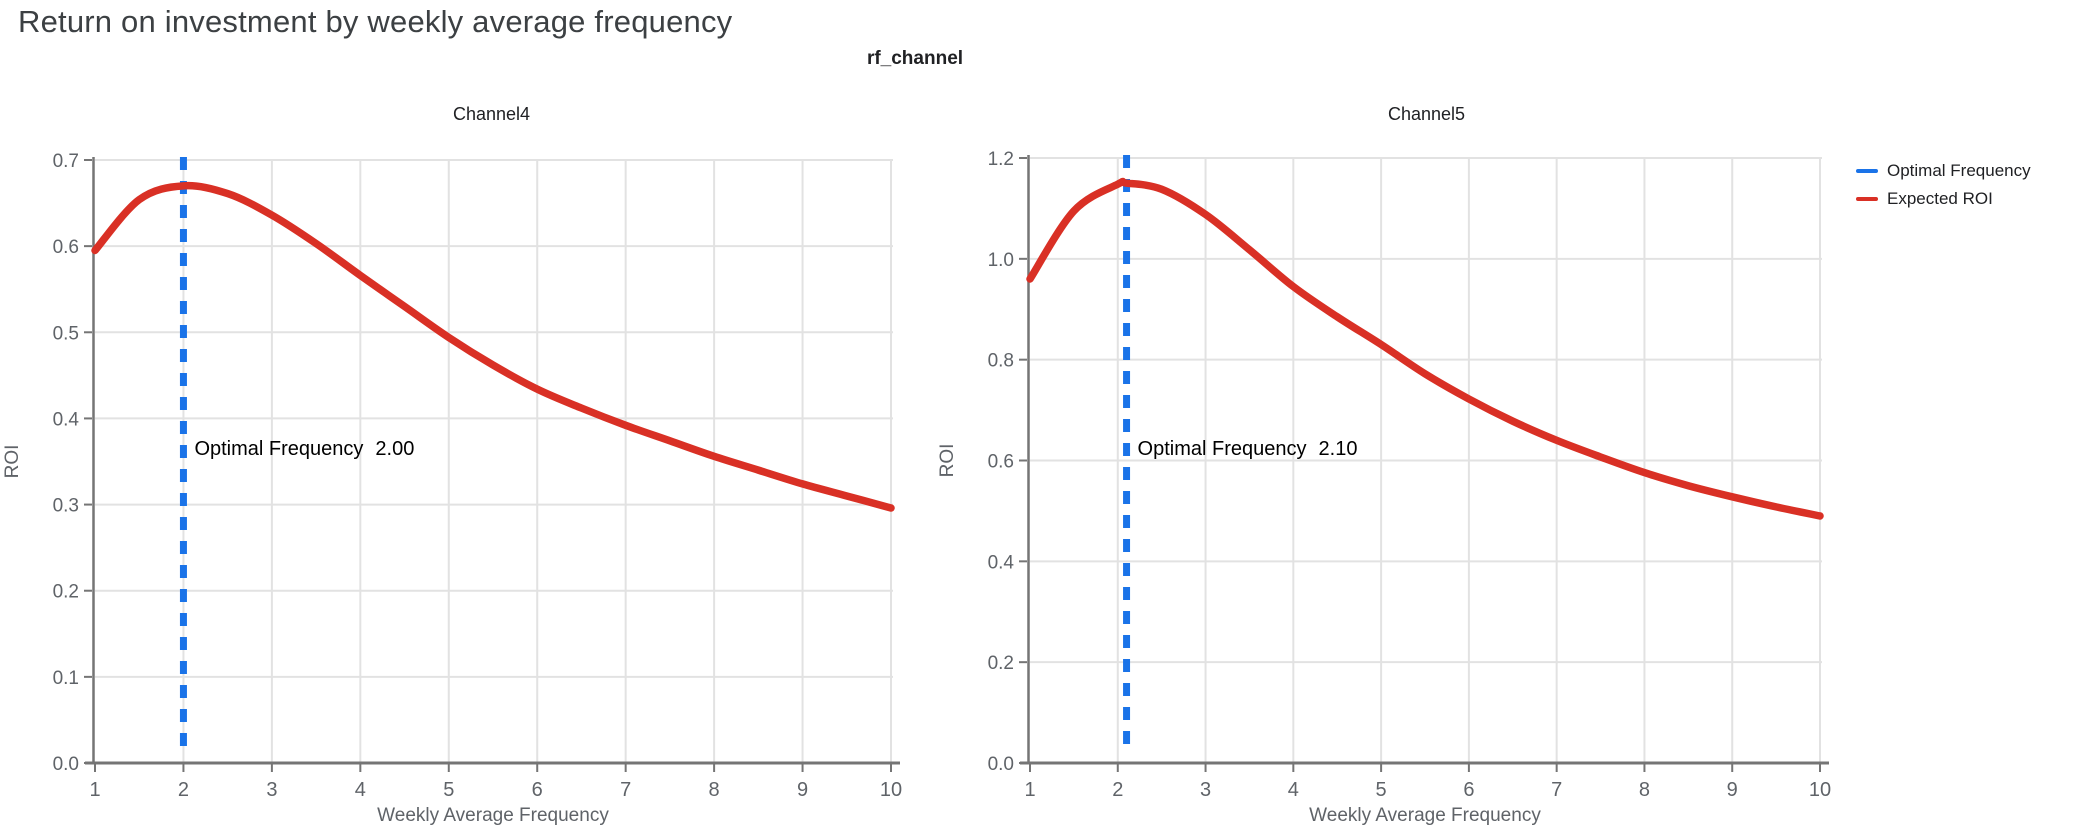 Image resolution: width=2074 pixels, height=840 pixels. I want to click on chart-channel5-title: Channel5, so click(1426, 114).